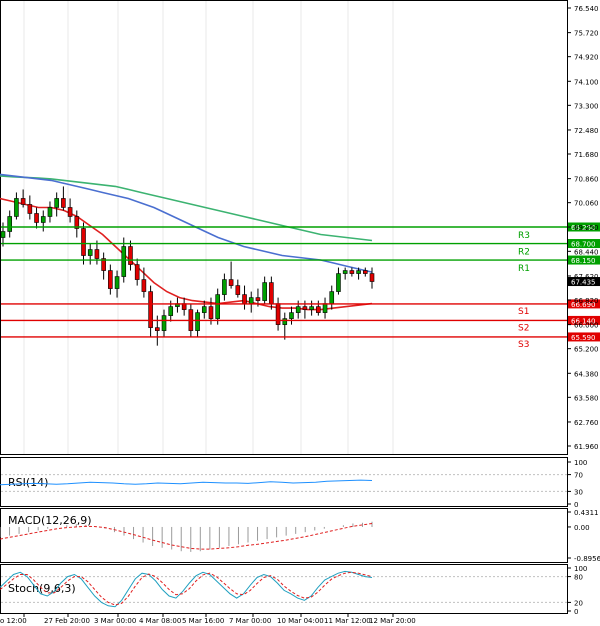 The width and height of the screenshot is (600, 626). I want to click on level-price-label: 65.590, so click(583, 338).